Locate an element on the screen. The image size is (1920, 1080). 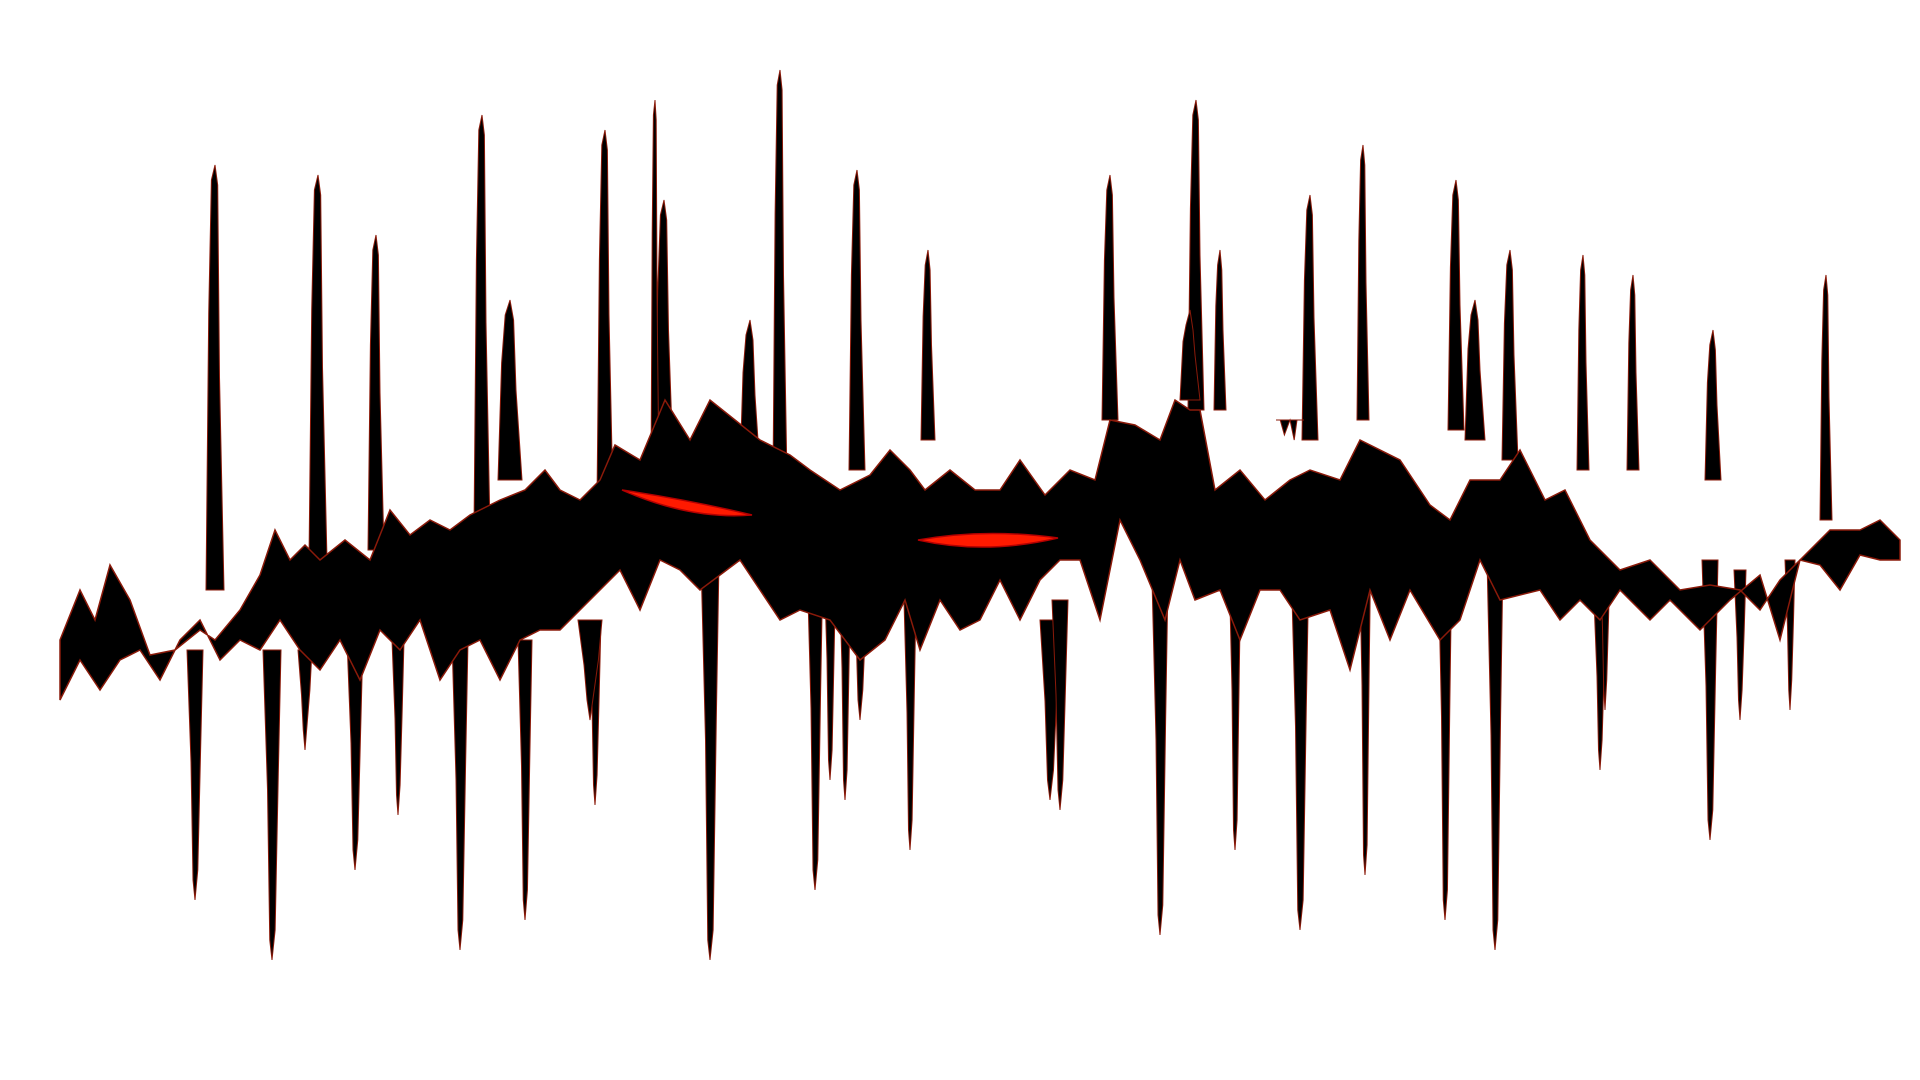
eyes is located at coordinates (840, 518).